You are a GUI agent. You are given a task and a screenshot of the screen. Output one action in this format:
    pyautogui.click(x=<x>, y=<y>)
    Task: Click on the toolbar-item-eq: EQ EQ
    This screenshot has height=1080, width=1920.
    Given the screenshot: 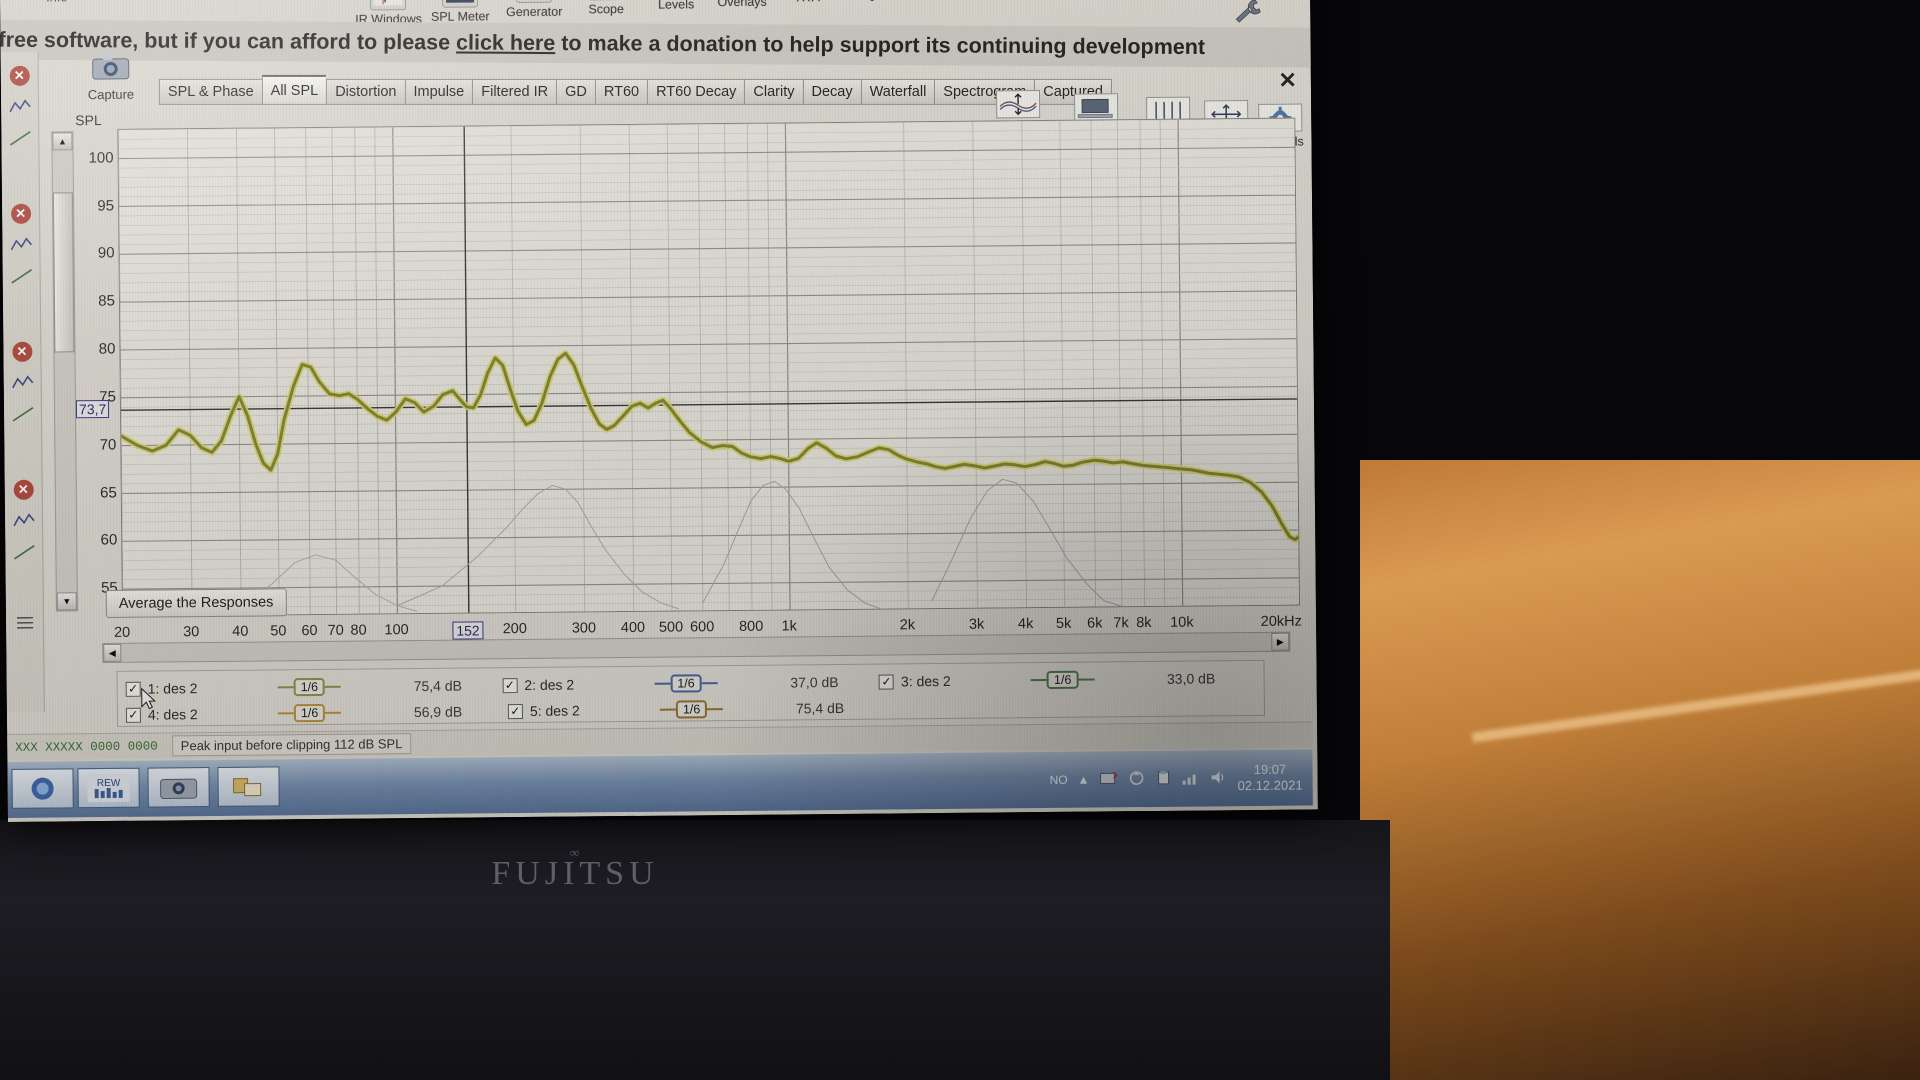 What is the action you would take?
    pyautogui.click(x=866, y=1)
    